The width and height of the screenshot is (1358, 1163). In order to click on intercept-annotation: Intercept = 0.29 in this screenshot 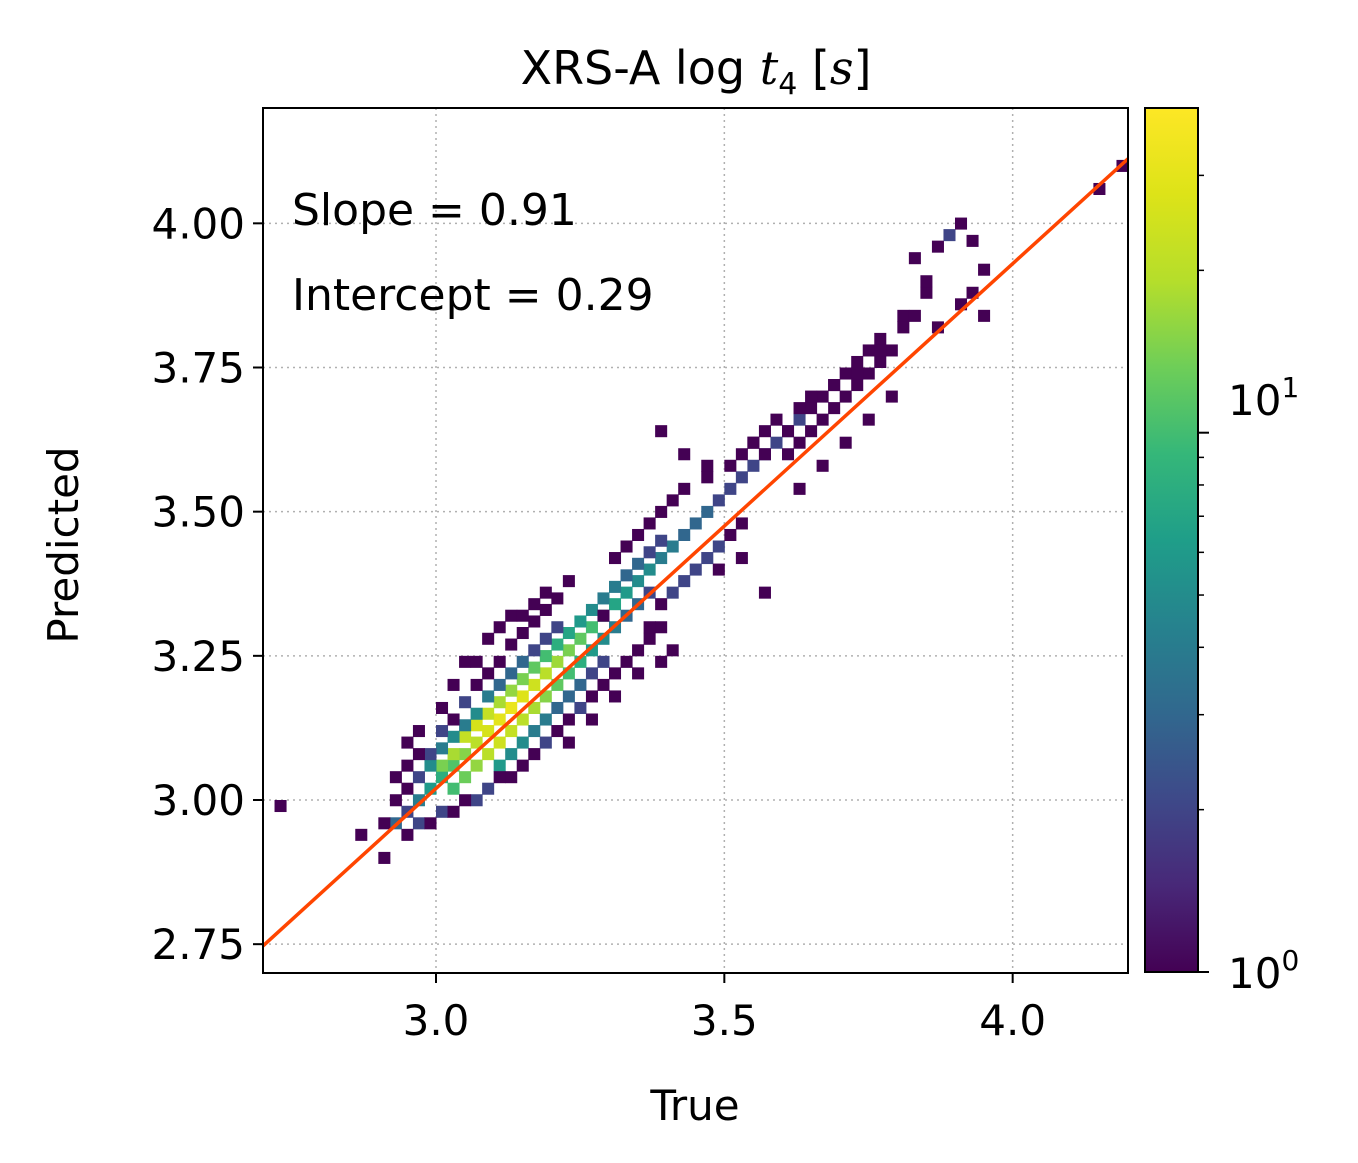, I will do `click(473, 295)`.